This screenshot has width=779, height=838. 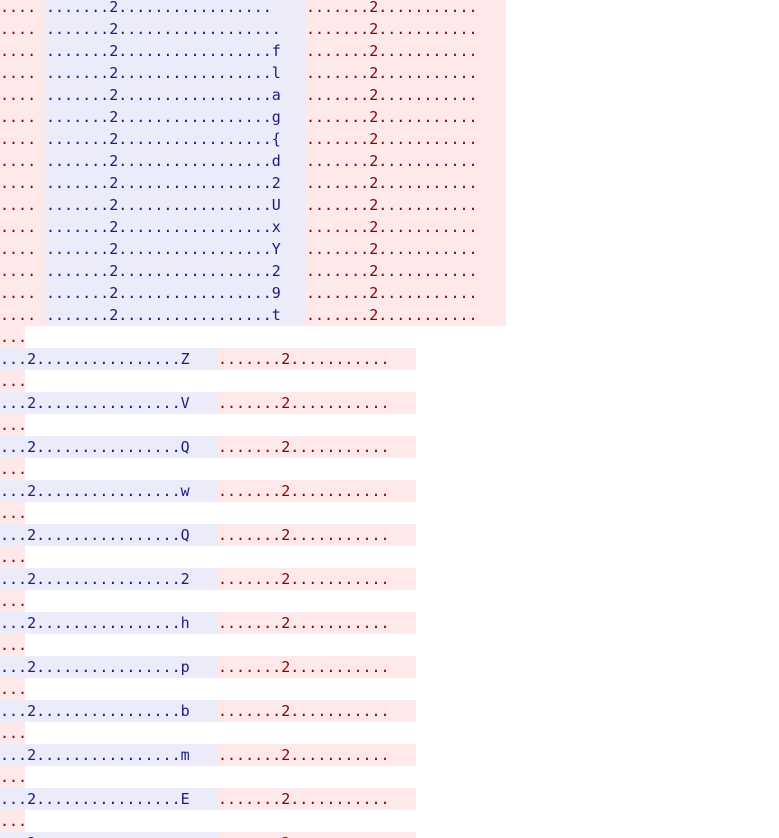 I want to click on row-blue-segment: ...2................w, so click(x=109, y=491).